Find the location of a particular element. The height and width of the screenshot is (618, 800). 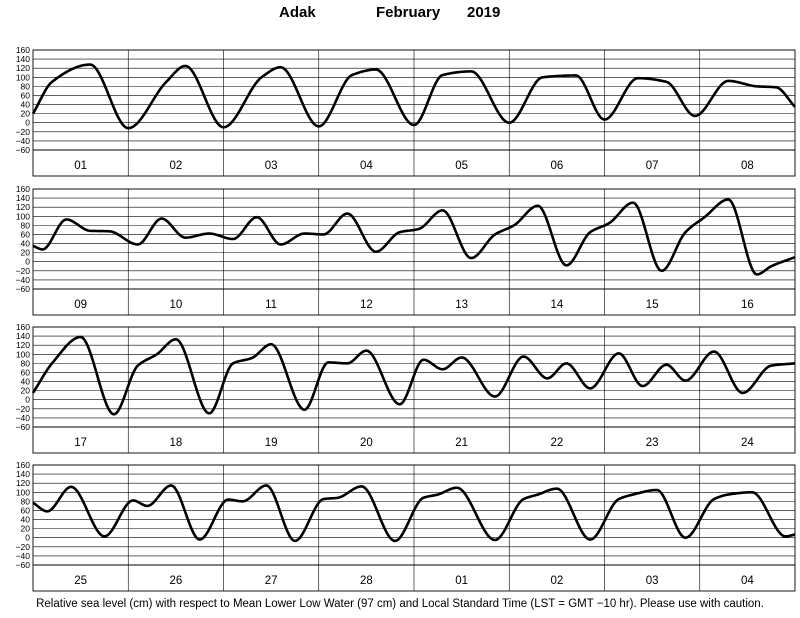

day-label: 23 is located at coordinates (652, 443).